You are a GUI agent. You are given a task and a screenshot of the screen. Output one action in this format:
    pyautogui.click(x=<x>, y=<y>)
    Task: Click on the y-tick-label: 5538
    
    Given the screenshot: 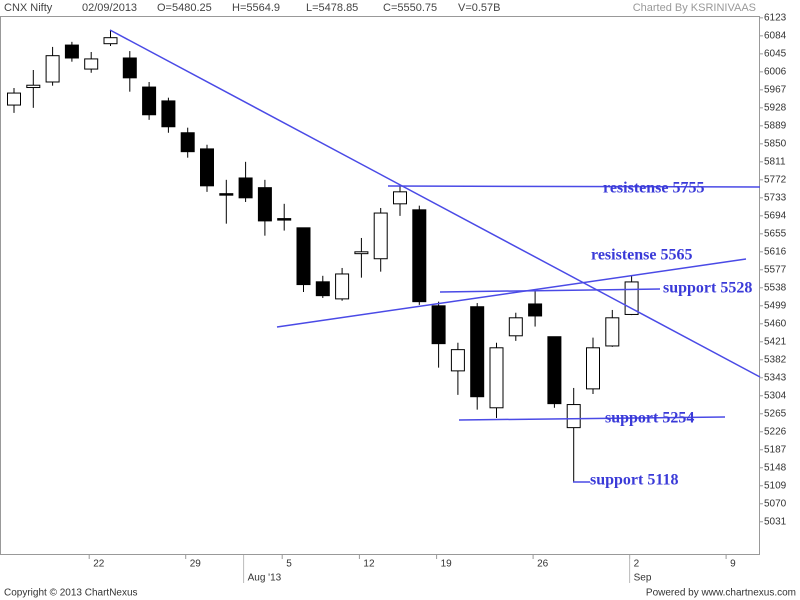 What is the action you would take?
    pyautogui.click(x=775, y=287)
    